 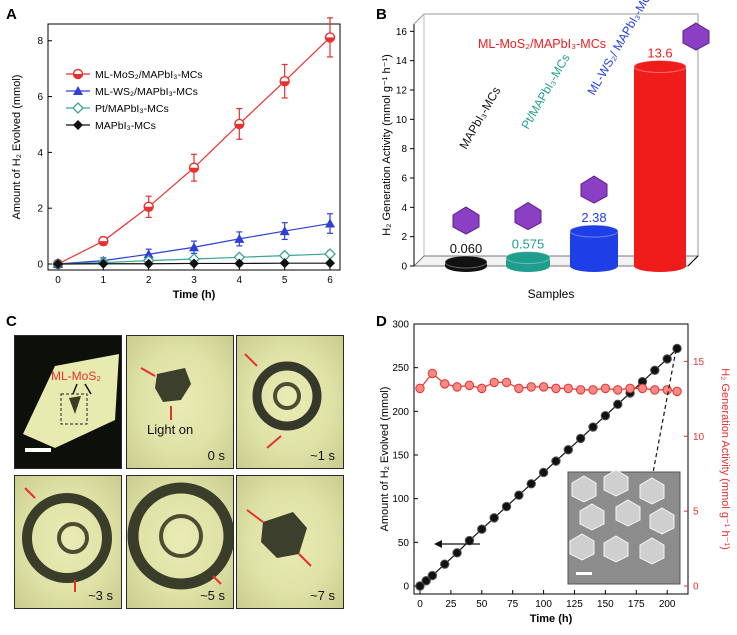 What do you see at coordinates (699, 362) in the screenshot?
I see `y2-tick-label: 15` at bounding box center [699, 362].